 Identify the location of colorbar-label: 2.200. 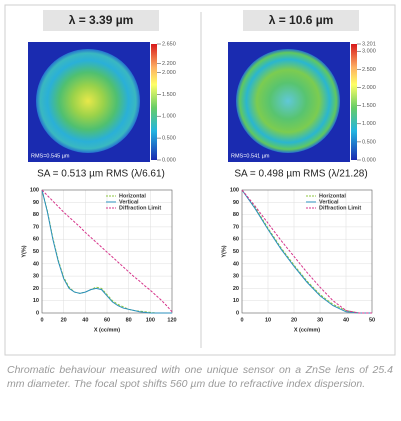
(169, 64).